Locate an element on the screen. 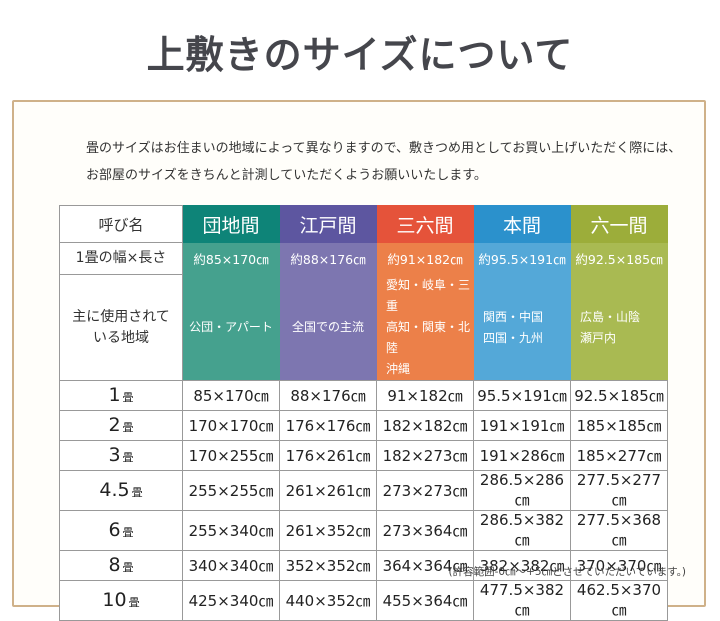 This screenshot has height=621, width=720. size-cell: 261×261㎝ is located at coordinates (328, 490).